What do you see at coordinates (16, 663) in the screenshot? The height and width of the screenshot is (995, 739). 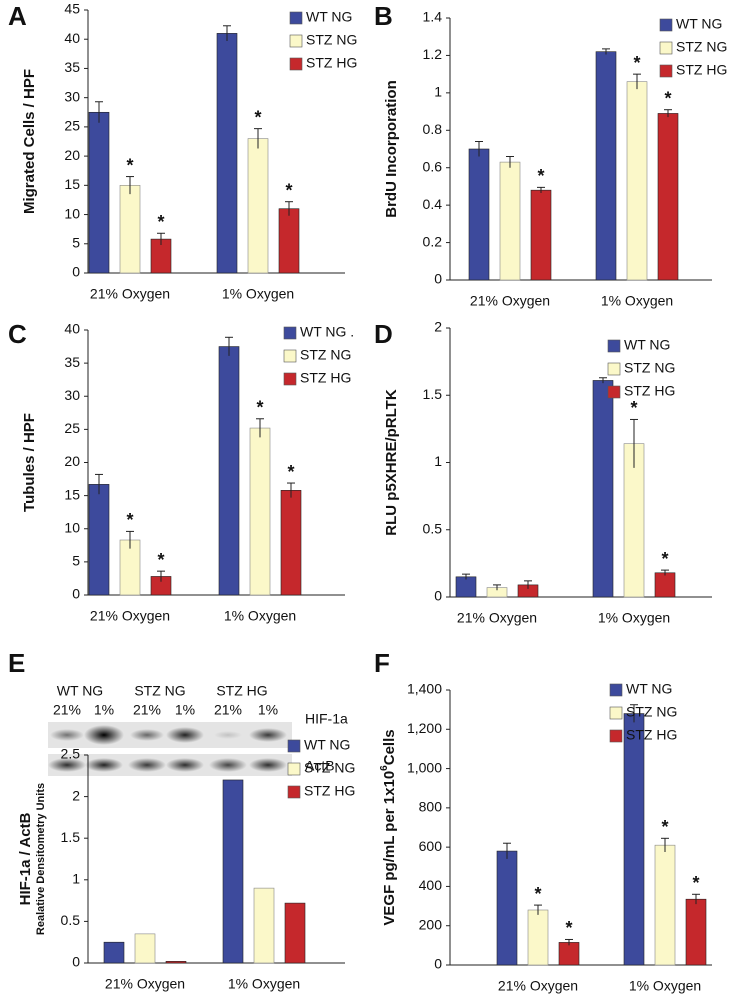 I see `panel-letter: E` at bounding box center [16, 663].